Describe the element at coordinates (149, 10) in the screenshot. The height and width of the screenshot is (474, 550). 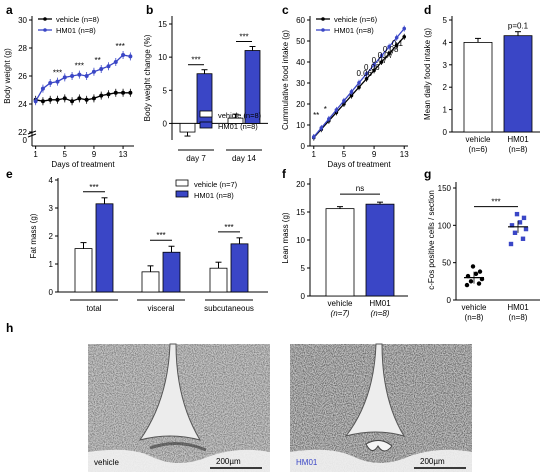
I see `panel-letter-b: b` at that location.